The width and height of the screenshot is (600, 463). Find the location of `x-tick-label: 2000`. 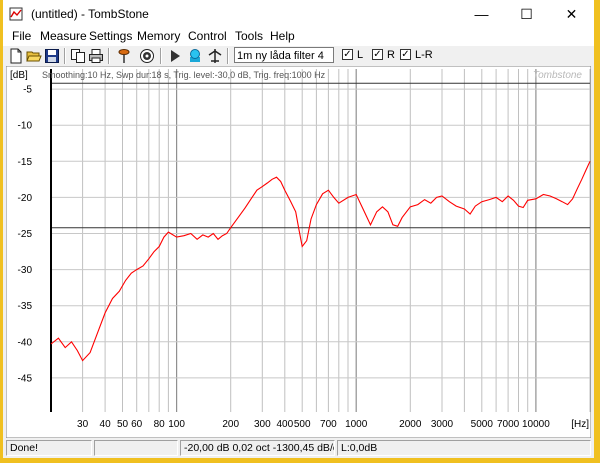

x-tick-label: 2000 is located at coordinates (410, 424).